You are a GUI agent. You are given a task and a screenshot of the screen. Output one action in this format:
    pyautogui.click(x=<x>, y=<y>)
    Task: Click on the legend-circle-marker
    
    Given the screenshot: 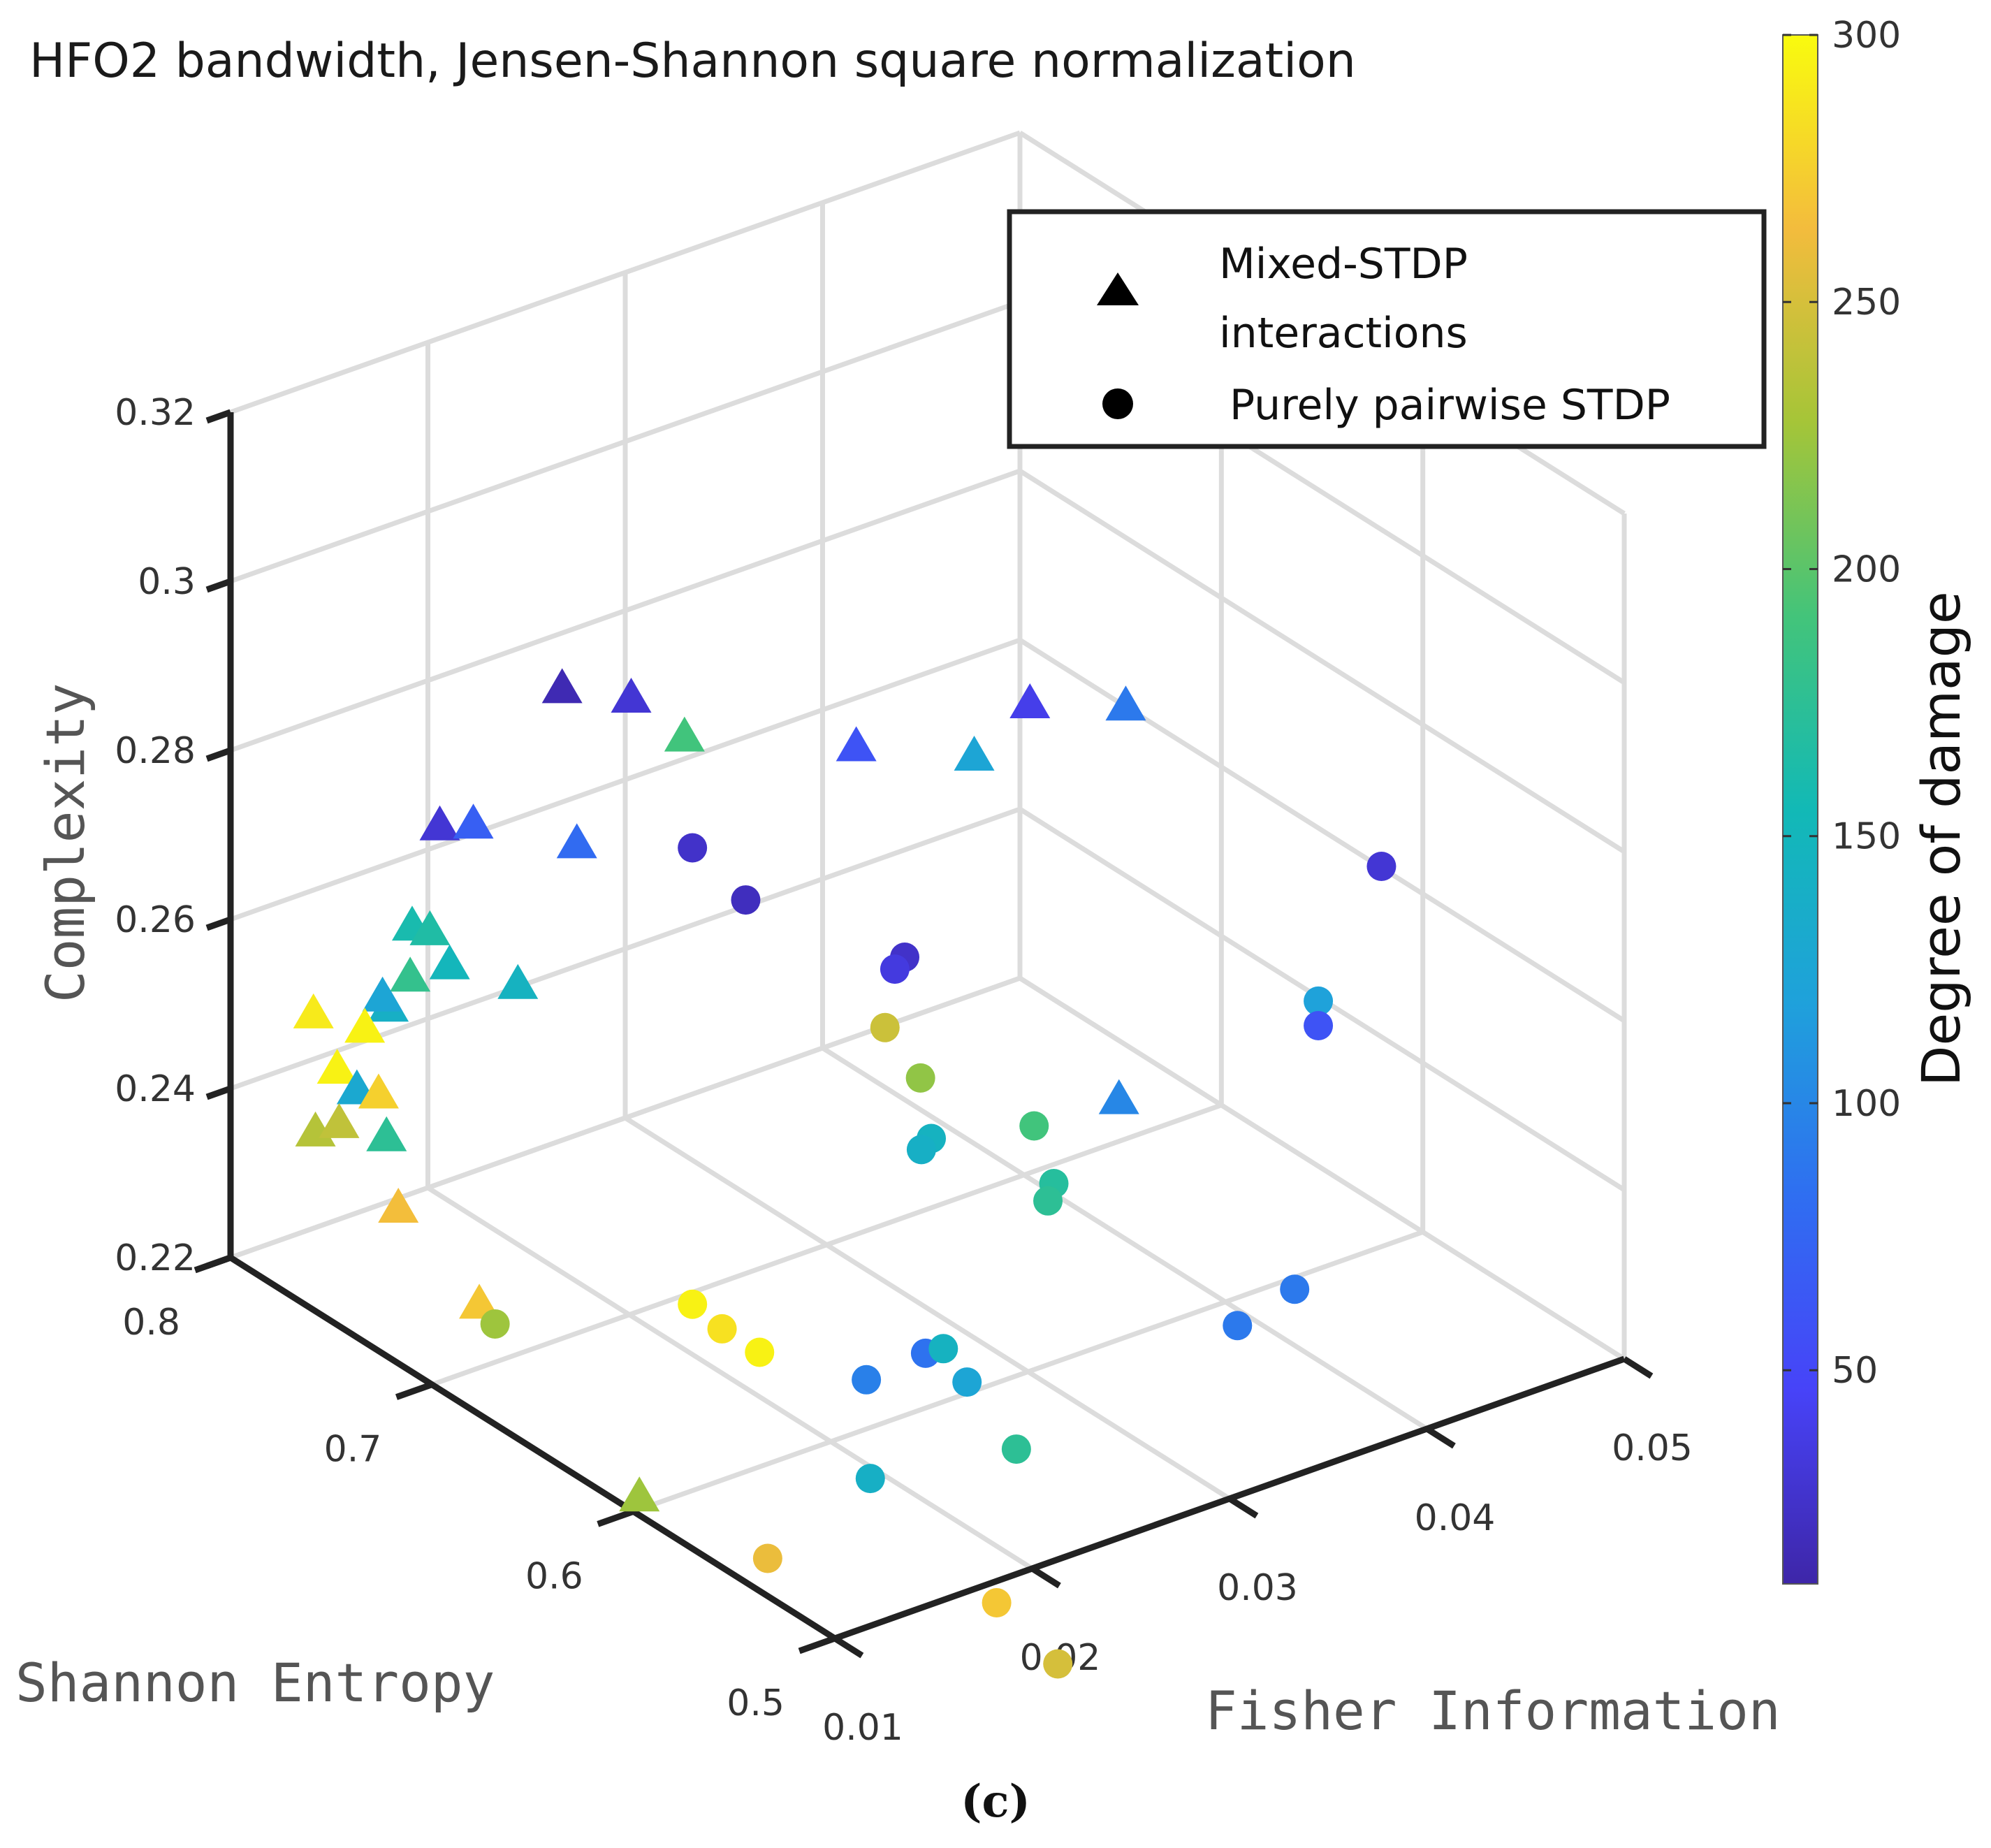 What is the action you would take?
    pyautogui.click(x=1117, y=403)
    